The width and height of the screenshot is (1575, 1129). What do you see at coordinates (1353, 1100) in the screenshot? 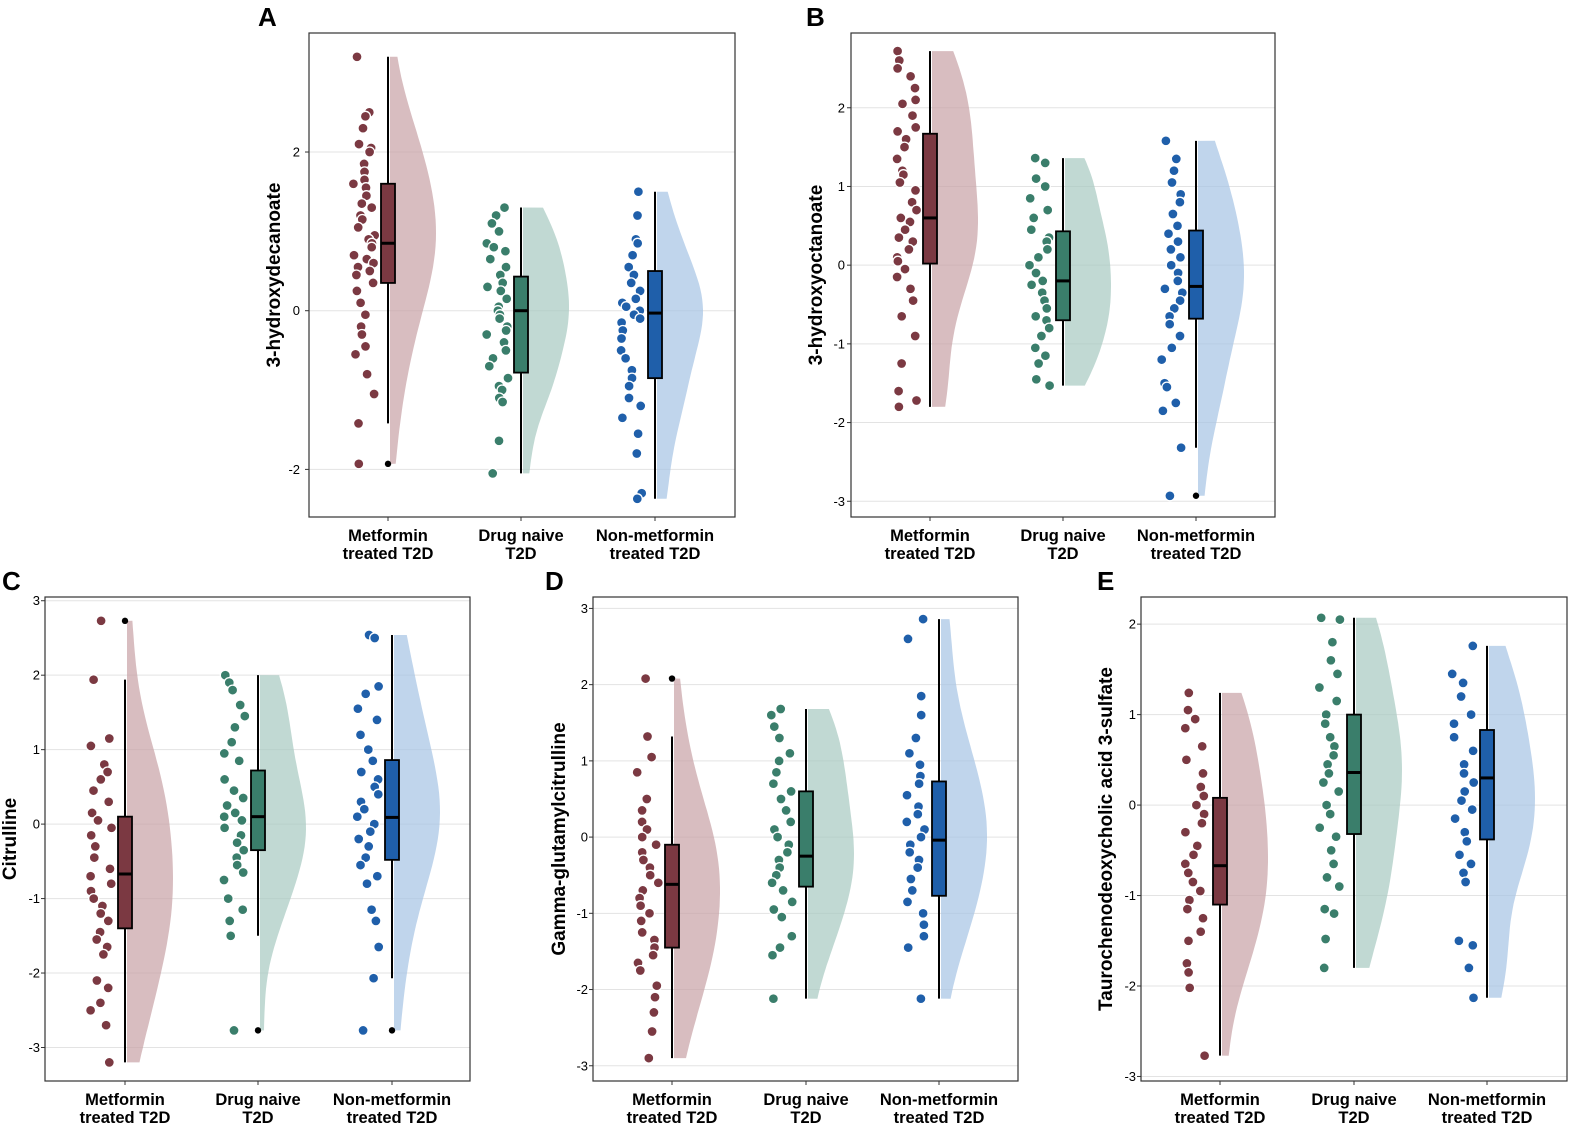
I see `x-tick-label-line: Drug naive` at bounding box center [1353, 1100].